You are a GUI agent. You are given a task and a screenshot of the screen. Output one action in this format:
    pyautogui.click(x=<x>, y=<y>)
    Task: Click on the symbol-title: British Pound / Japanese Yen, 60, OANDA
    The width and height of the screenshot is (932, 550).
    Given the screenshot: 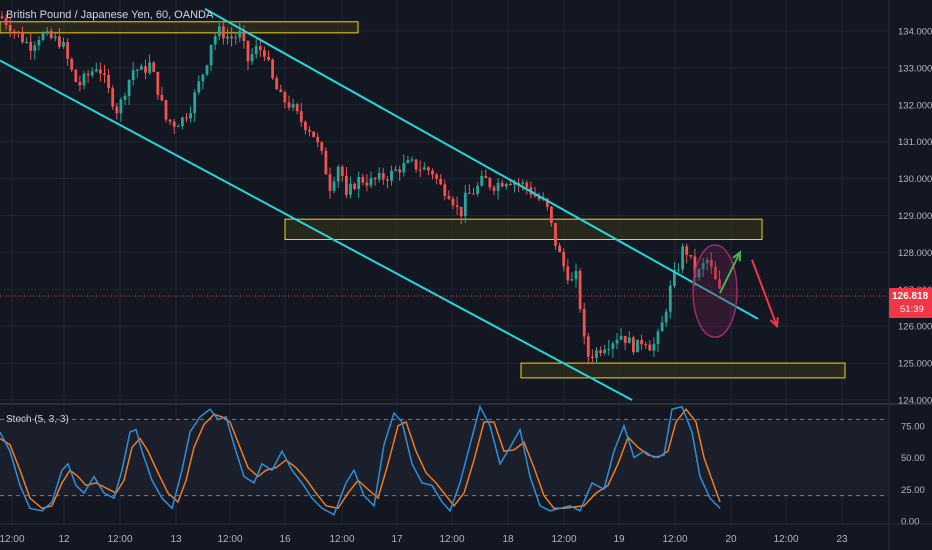 What is the action you would take?
    pyautogui.click(x=110, y=15)
    